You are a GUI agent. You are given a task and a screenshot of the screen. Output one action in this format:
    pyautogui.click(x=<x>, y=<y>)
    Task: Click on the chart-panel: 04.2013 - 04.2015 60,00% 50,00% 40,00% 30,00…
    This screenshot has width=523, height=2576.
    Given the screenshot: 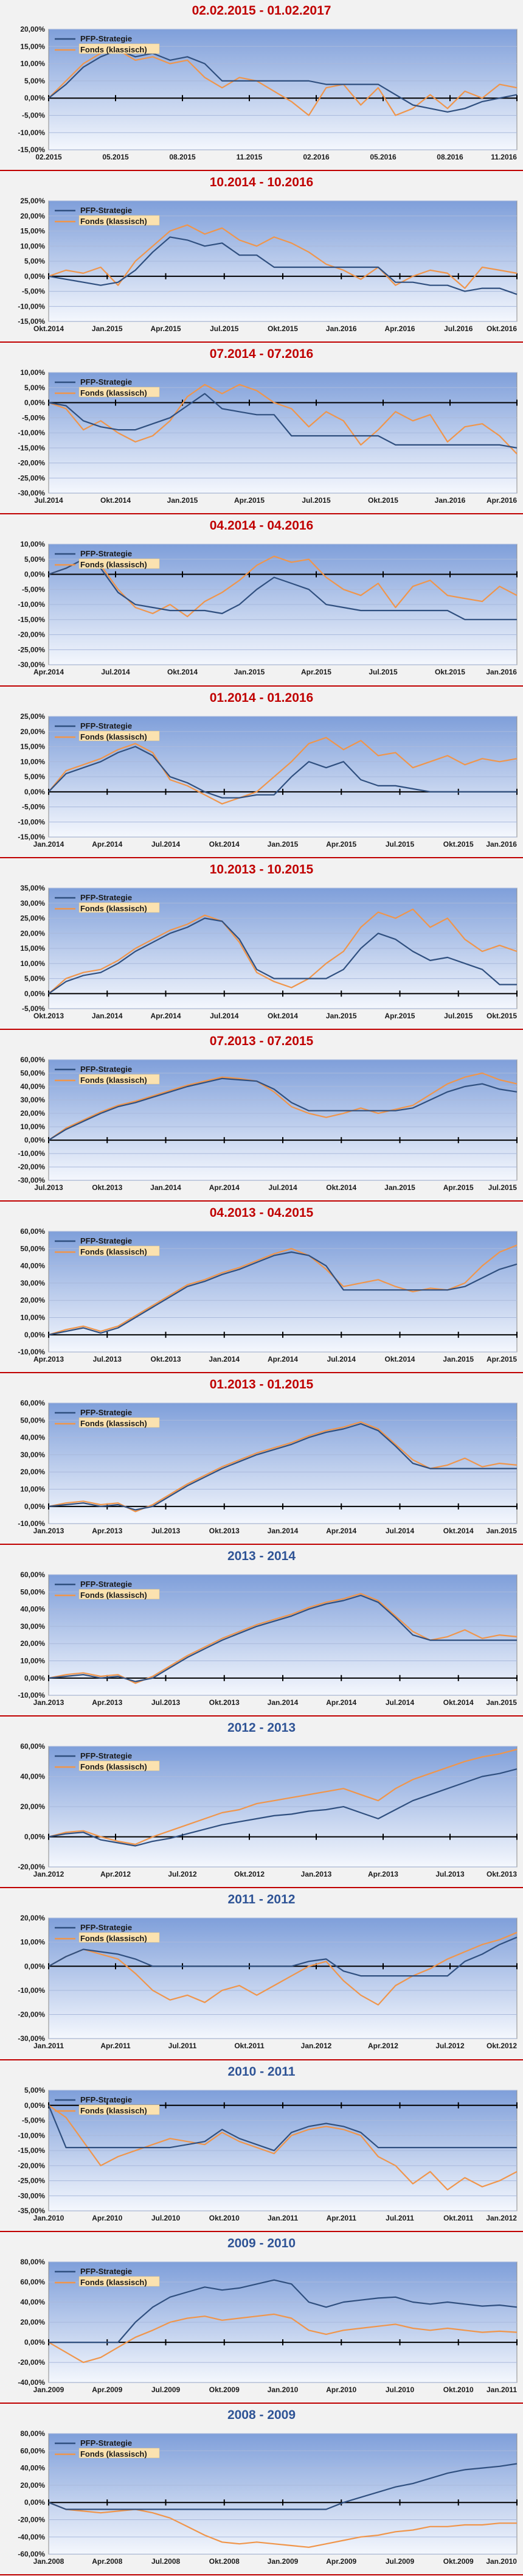 What is the action you would take?
    pyautogui.click(x=261, y=1288)
    